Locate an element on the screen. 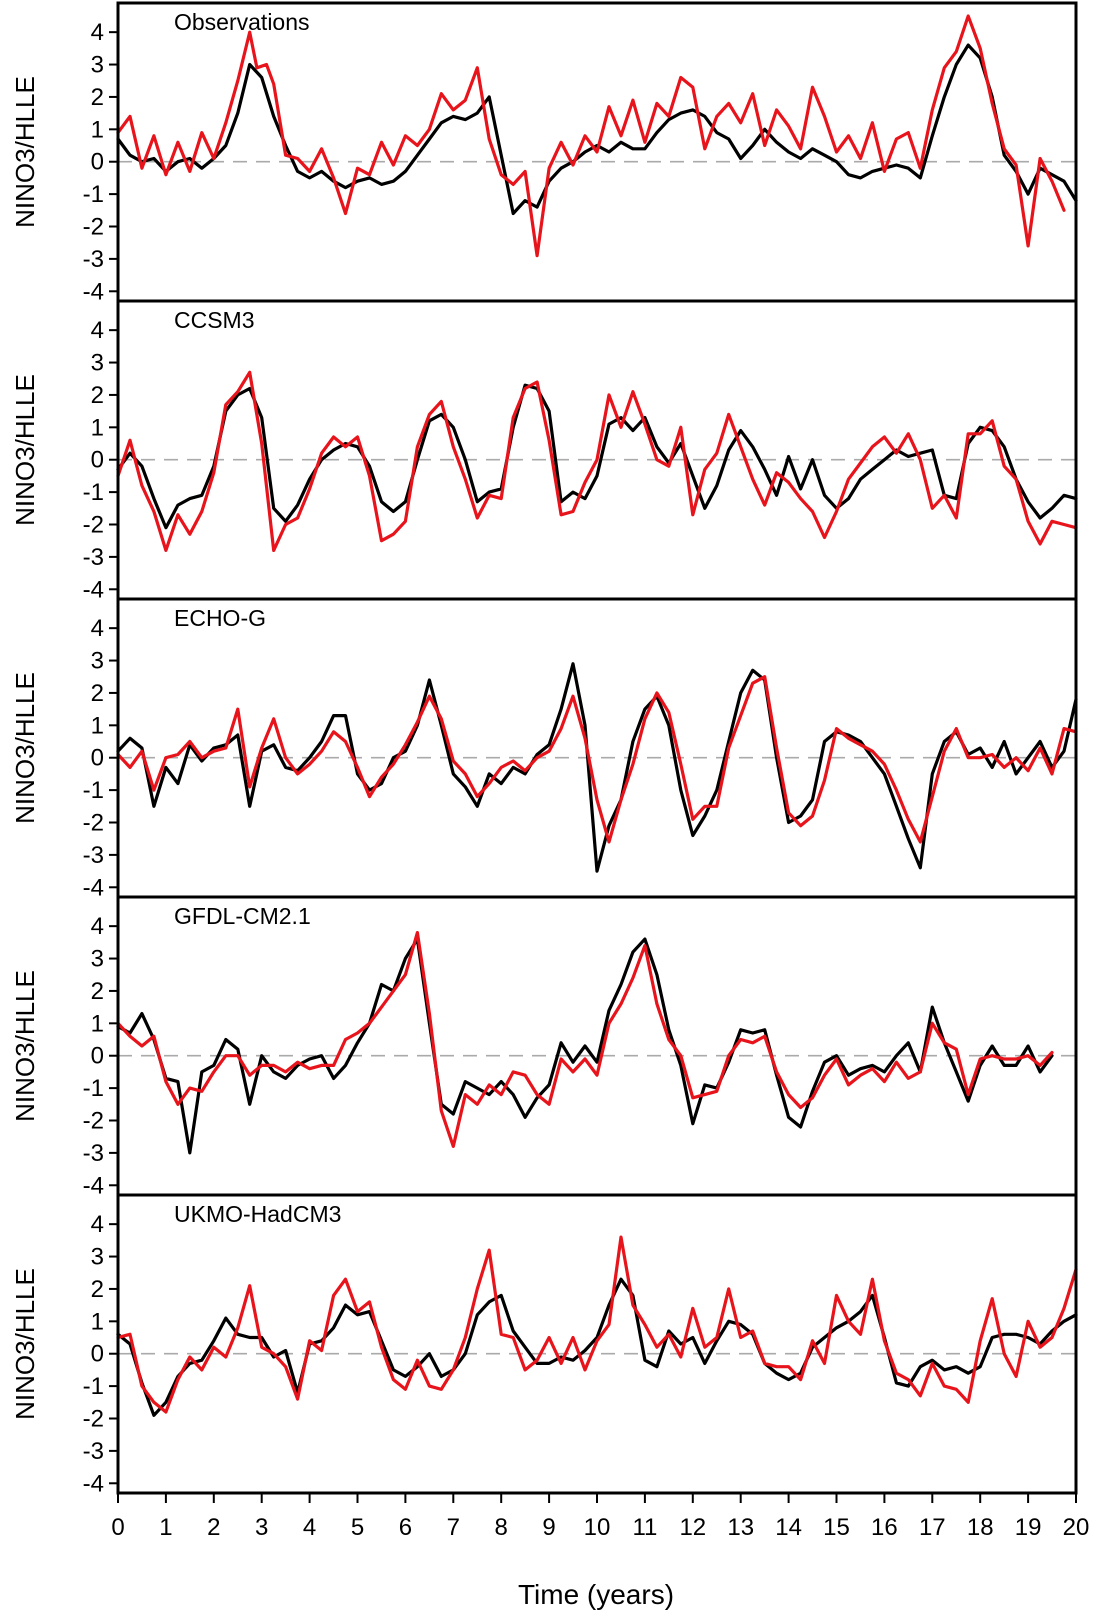  x-tick-label: 12 is located at coordinates (692, 1527).